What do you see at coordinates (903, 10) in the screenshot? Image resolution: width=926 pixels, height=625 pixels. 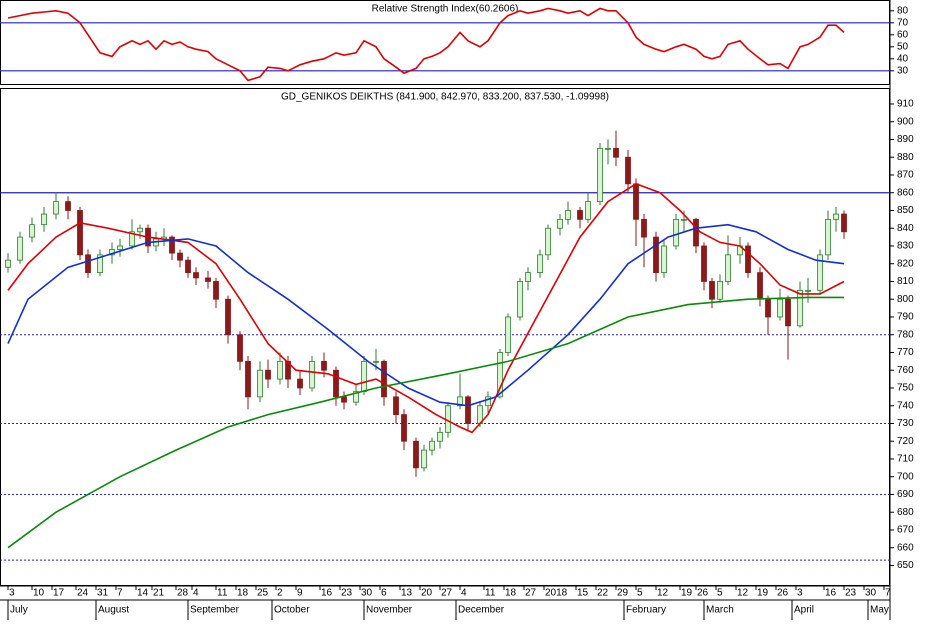 I see `y-tick-label: 80` at bounding box center [903, 10].